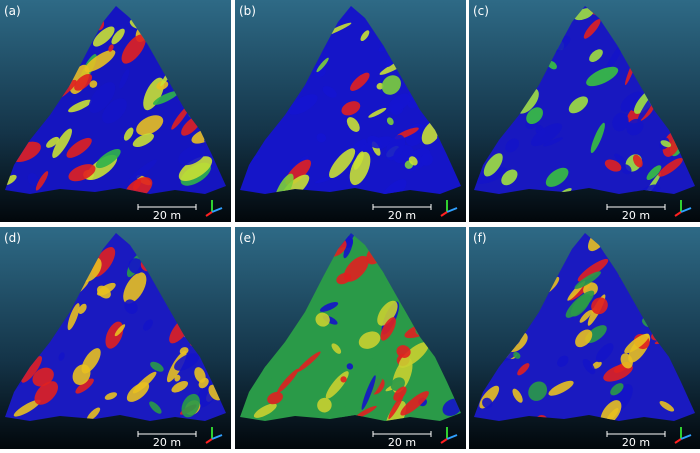  I want to click on point-cloud, so click(584, 327).